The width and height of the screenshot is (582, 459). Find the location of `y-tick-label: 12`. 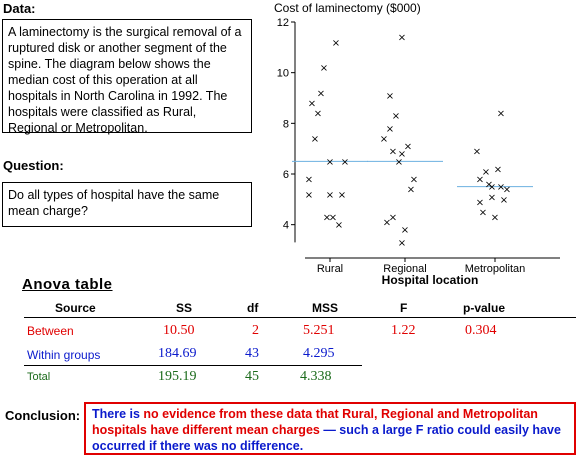

y-tick-label: 12 is located at coordinates (283, 23).